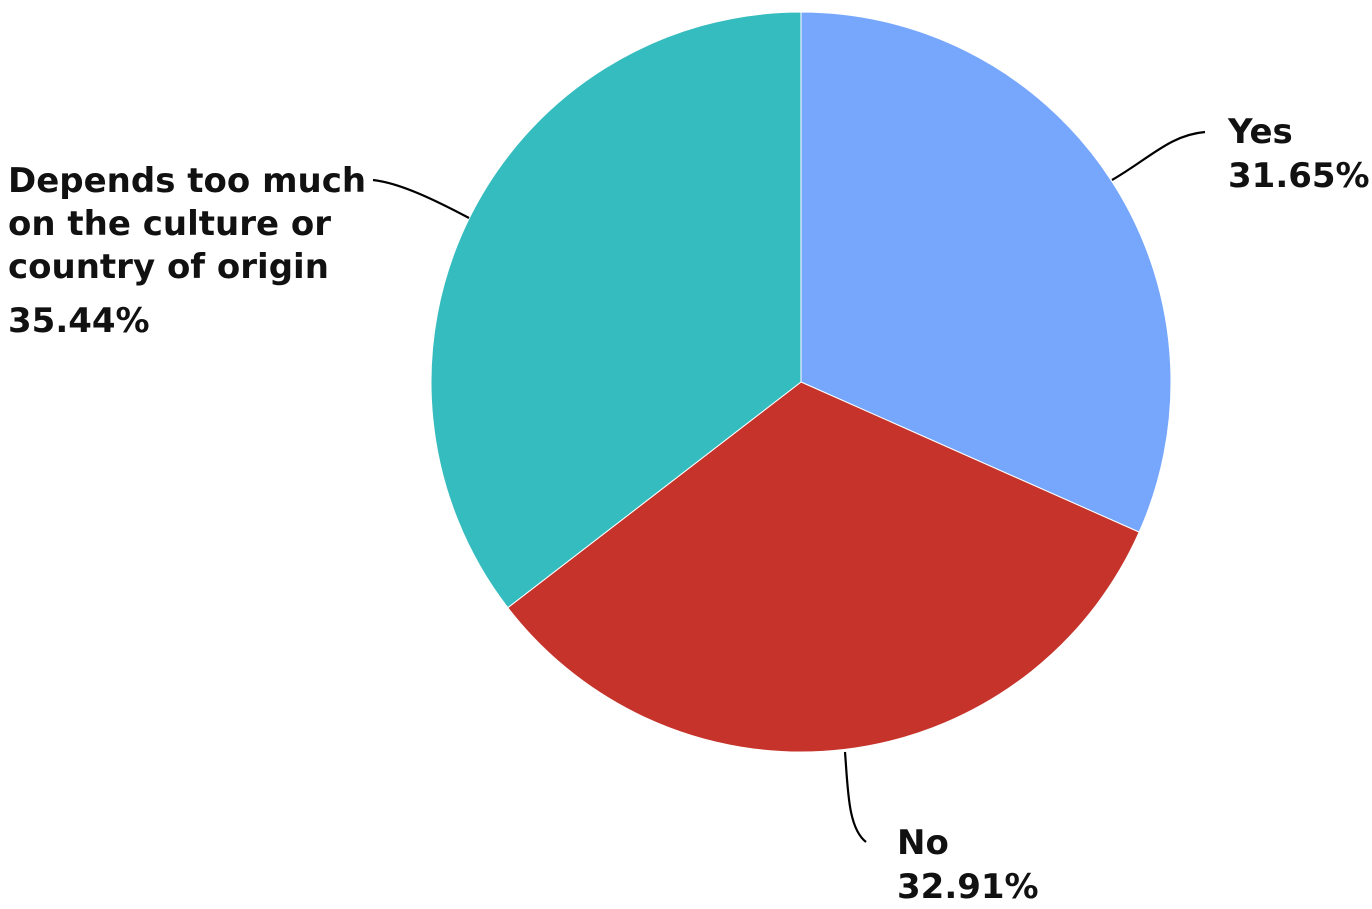 The height and width of the screenshot is (909, 1372). What do you see at coordinates (1260, 132) in the screenshot?
I see `slice-label-yes: Yes` at bounding box center [1260, 132].